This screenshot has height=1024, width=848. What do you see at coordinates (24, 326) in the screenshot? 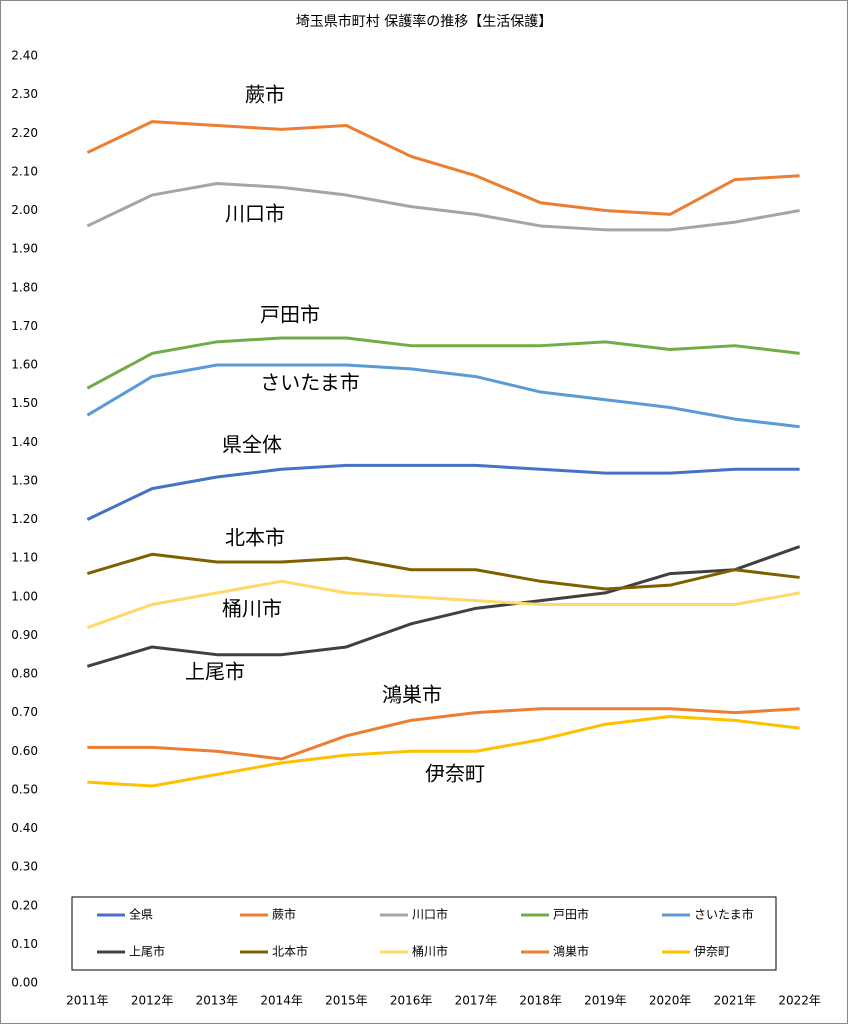
I see `y-tick-label: 1.70` at bounding box center [24, 326].